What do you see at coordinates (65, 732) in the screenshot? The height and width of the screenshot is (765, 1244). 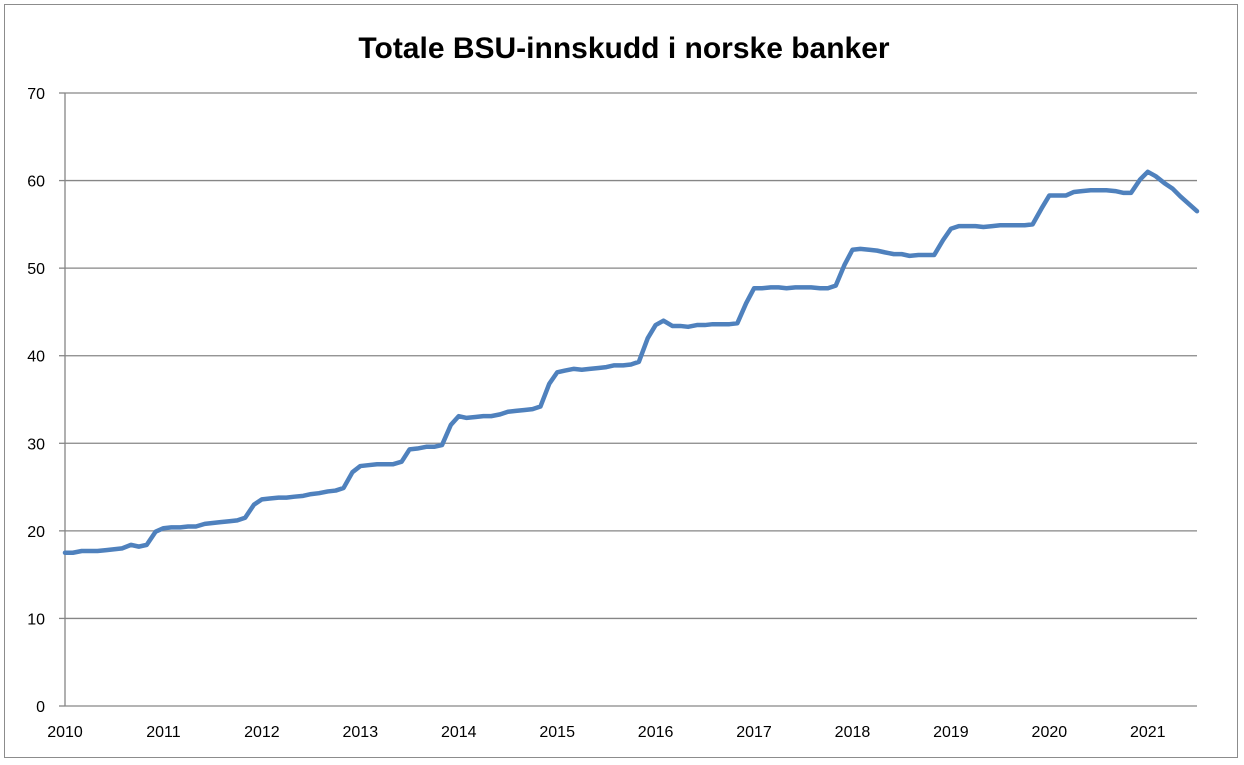 I see `x-tick-label: 2010` at bounding box center [65, 732].